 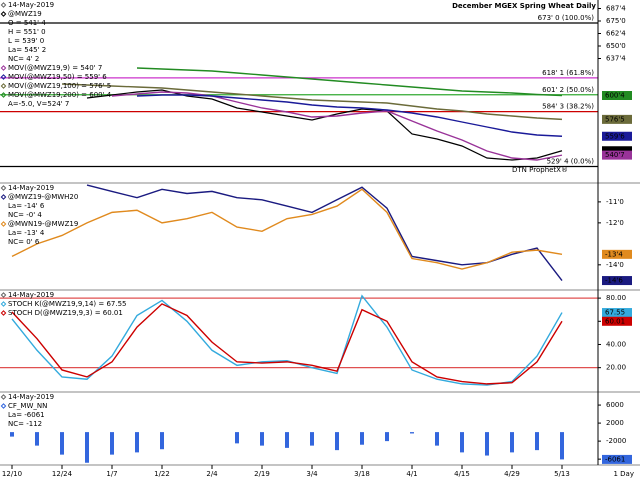 I want to click on legend-entry: CF_MW_NN, so click(x=27, y=406).